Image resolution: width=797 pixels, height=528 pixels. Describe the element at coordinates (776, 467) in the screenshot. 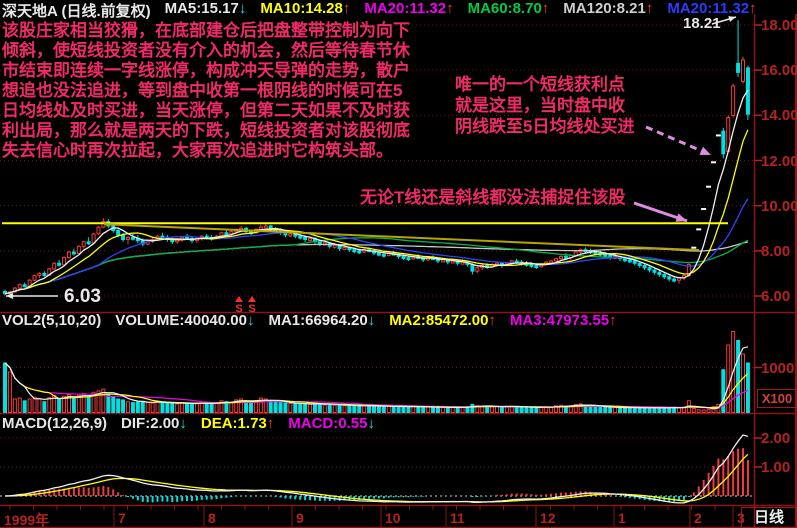

I see `macd-tick-label: 1.00` at that location.